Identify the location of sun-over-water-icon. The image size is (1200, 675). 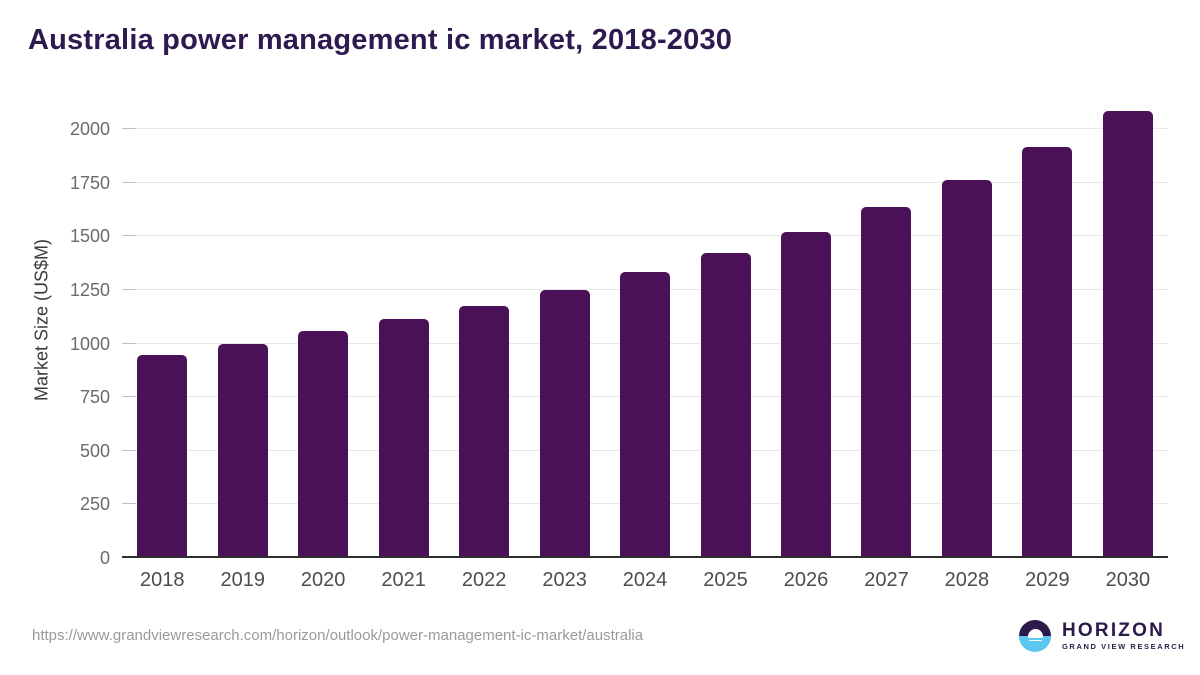
(1035, 636).